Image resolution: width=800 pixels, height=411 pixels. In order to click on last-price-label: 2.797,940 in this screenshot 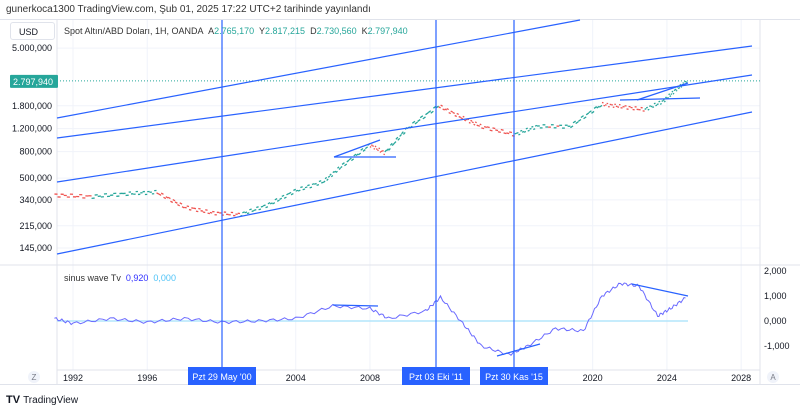, I will do `click(33, 82)`.